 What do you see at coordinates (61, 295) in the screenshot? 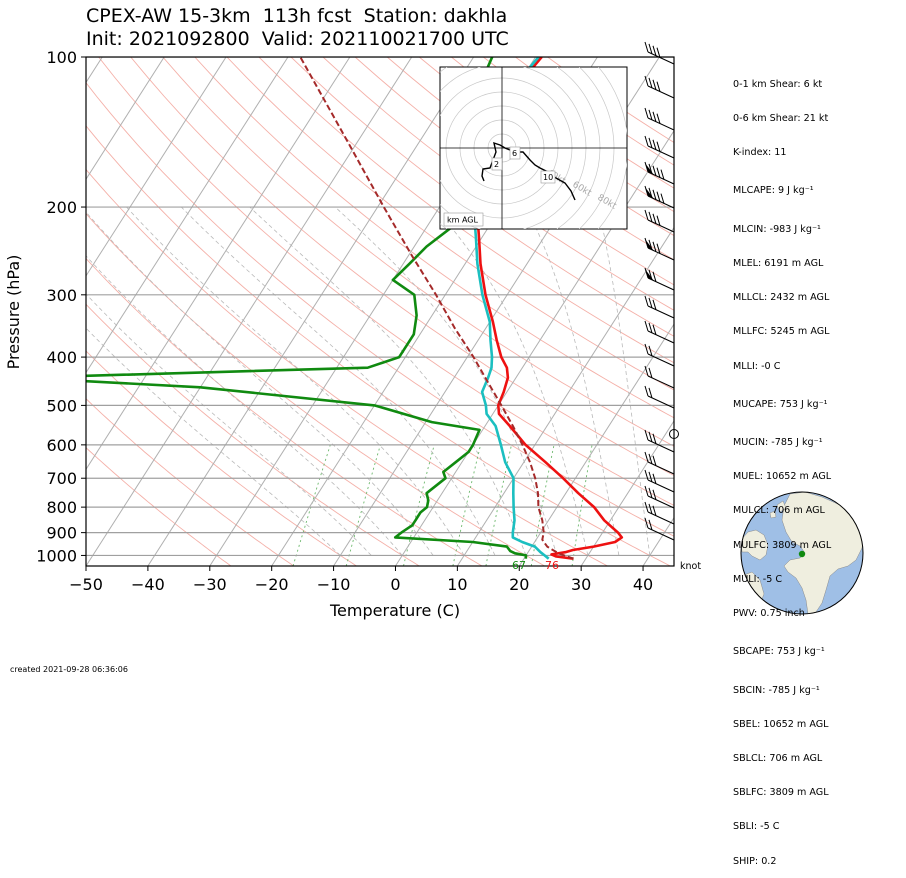
I see `y-tick-label: 300` at bounding box center [61, 295].